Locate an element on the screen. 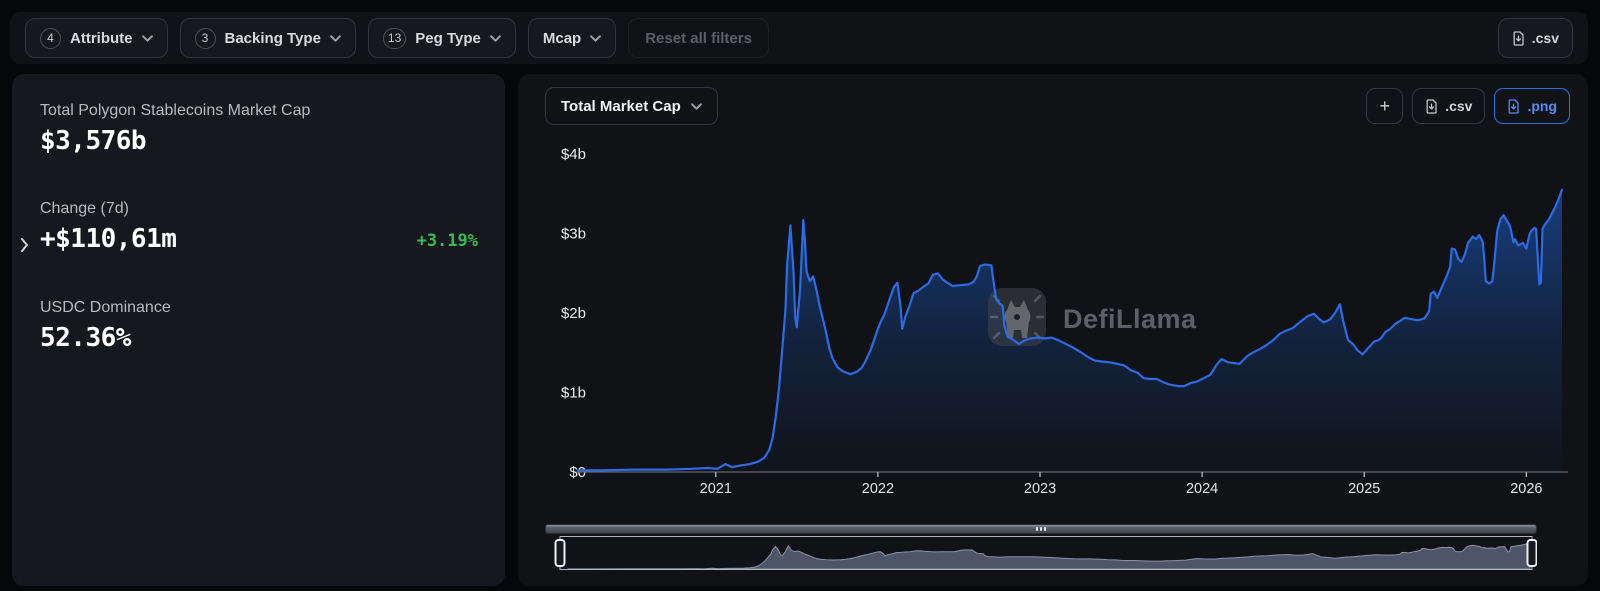 This screenshot has width=1600, height=591. metric-select-dropdown: Total Market Cap is located at coordinates (631, 106).